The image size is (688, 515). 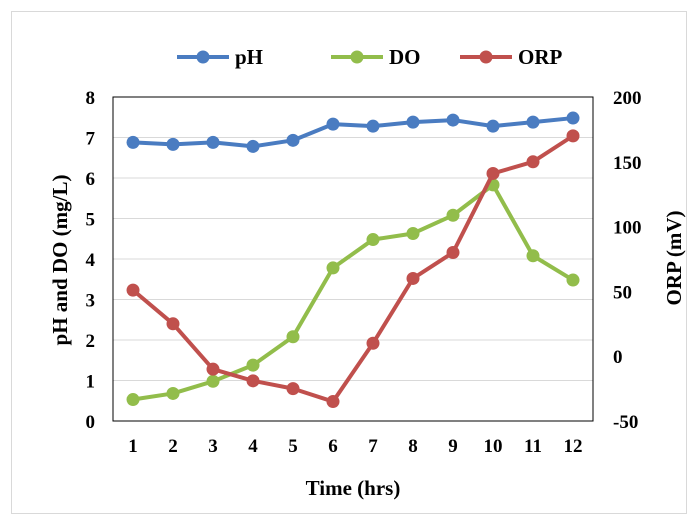 What do you see at coordinates (213, 446) in the screenshot?
I see `x-tick-label: 3` at bounding box center [213, 446].